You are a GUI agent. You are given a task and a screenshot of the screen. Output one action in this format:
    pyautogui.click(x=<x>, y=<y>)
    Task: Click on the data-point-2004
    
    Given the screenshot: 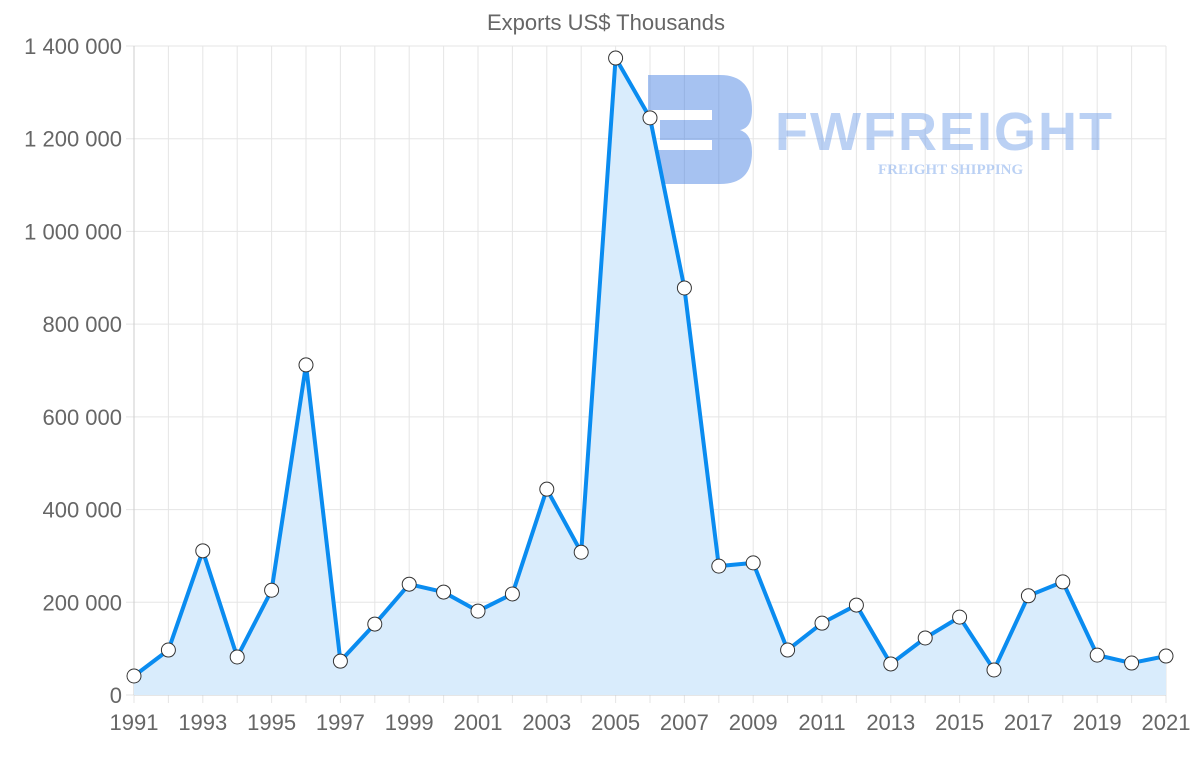 What is the action you would take?
    pyautogui.click(x=581, y=552)
    